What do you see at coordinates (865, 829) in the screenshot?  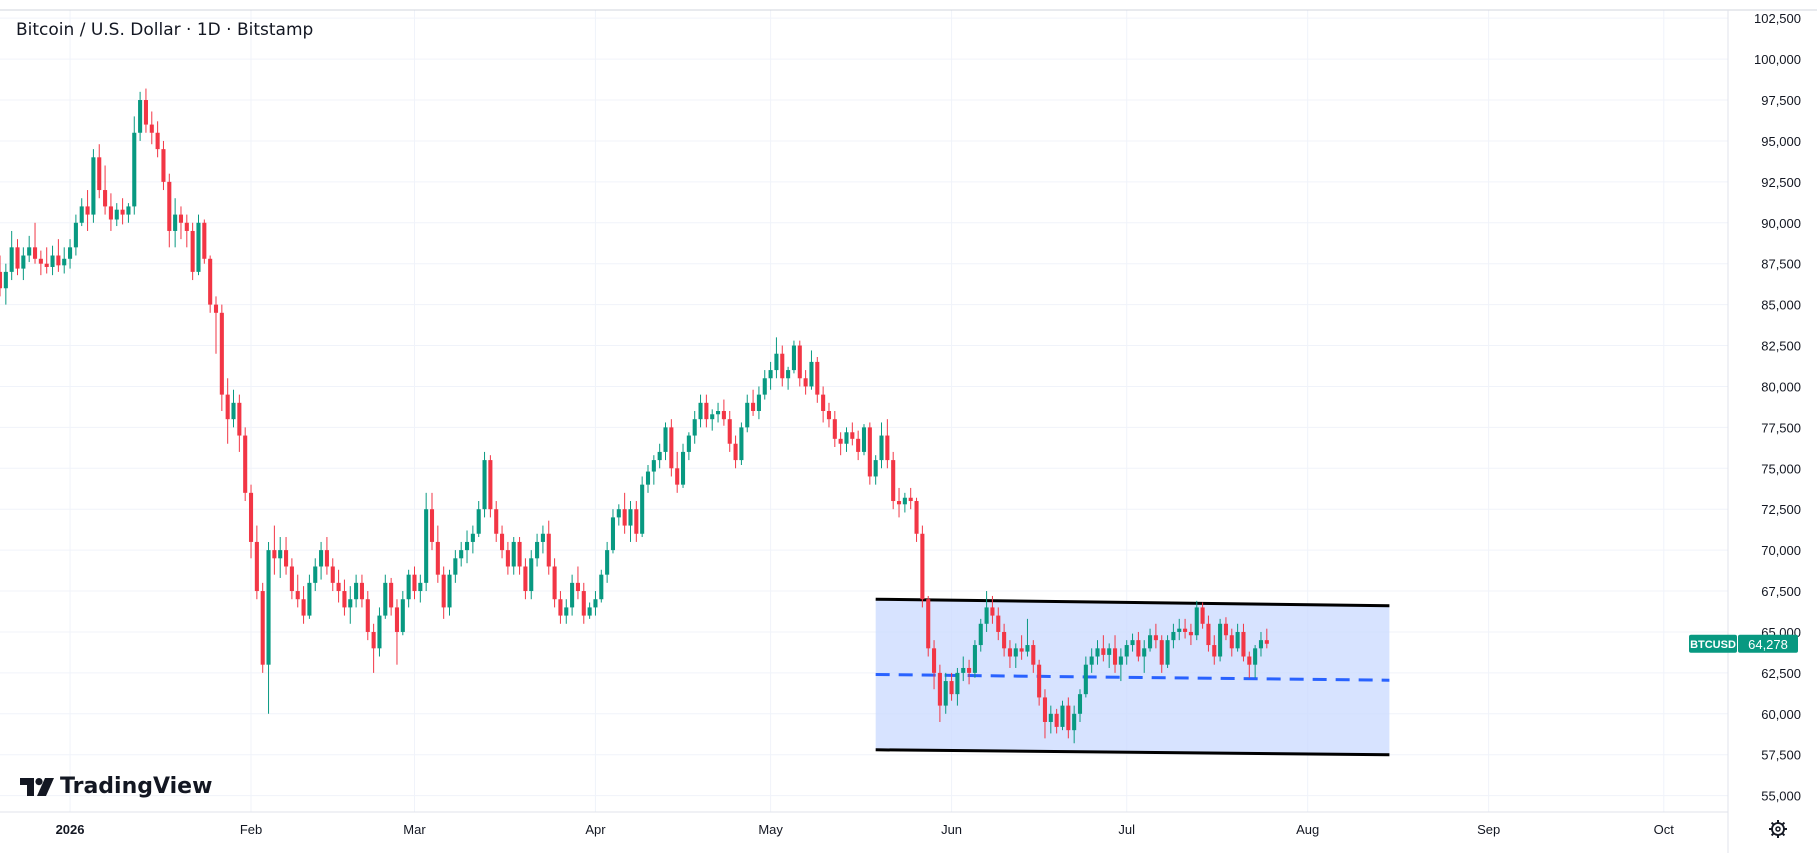 I see `time-axis: 2026 Feb Mar Apr May Jun Jul Aug Sep Oct` at bounding box center [865, 829].